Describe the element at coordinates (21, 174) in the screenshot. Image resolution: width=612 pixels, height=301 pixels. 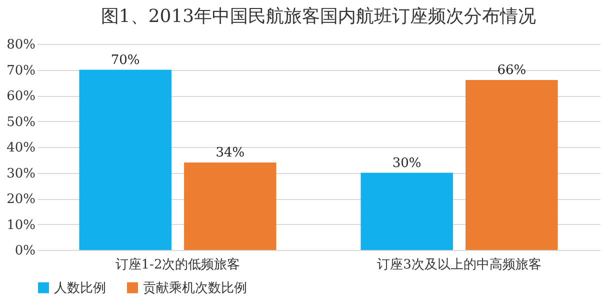
I see `y-tick-label: 30%` at that location.